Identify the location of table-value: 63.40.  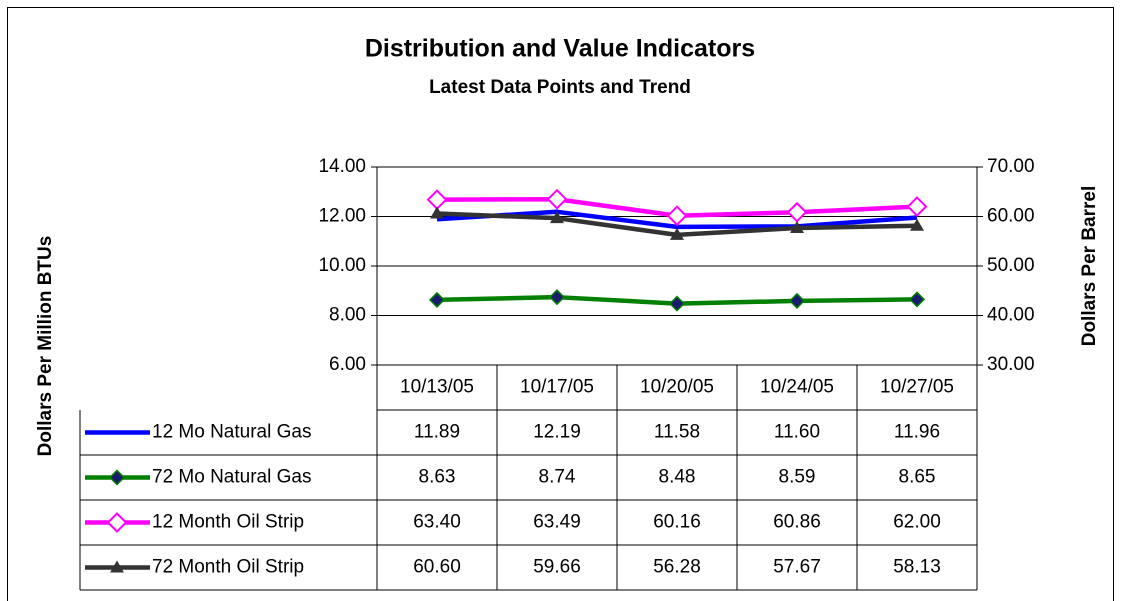
(437, 522).